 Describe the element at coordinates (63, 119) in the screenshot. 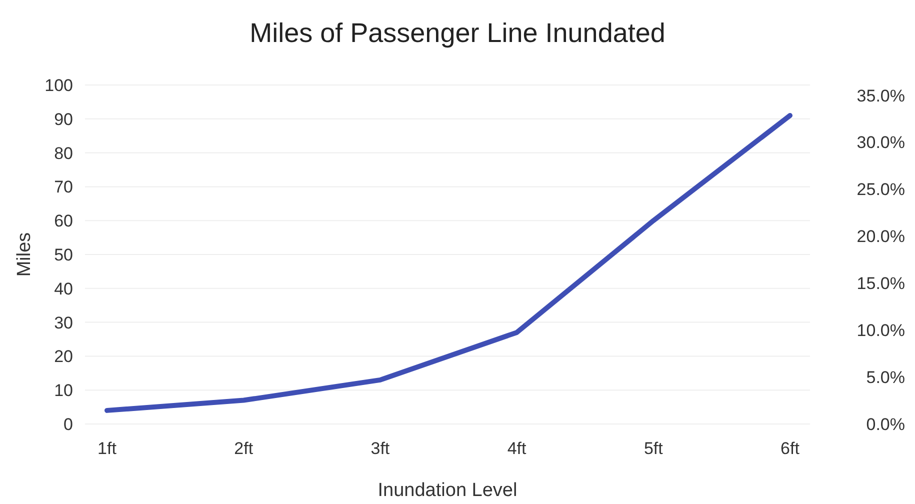

I see `y-tick-label: 90` at that location.